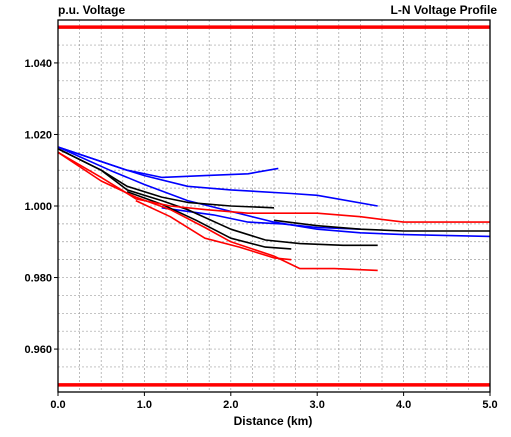 This screenshot has height=437, width=511. What do you see at coordinates (144, 405) in the screenshot?
I see `x-tick-label: 1.0` at bounding box center [144, 405].